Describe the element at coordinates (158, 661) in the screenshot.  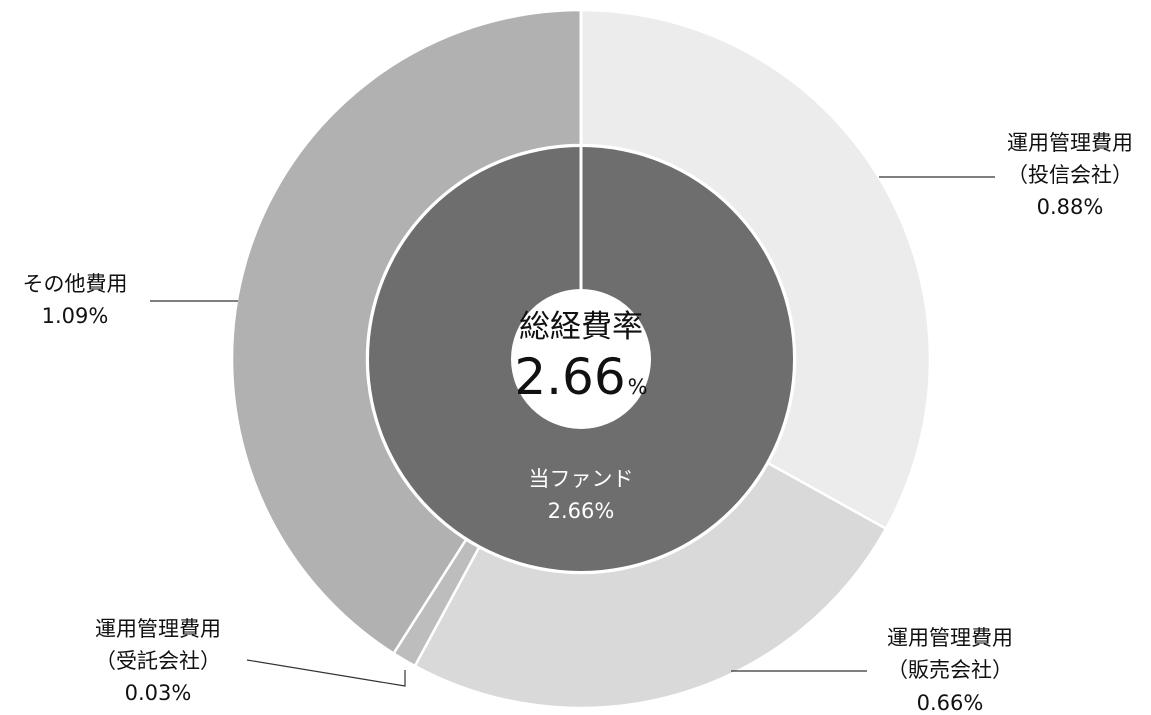
I see `outer-slice-2-label-line2: （受託会社）` at that location.